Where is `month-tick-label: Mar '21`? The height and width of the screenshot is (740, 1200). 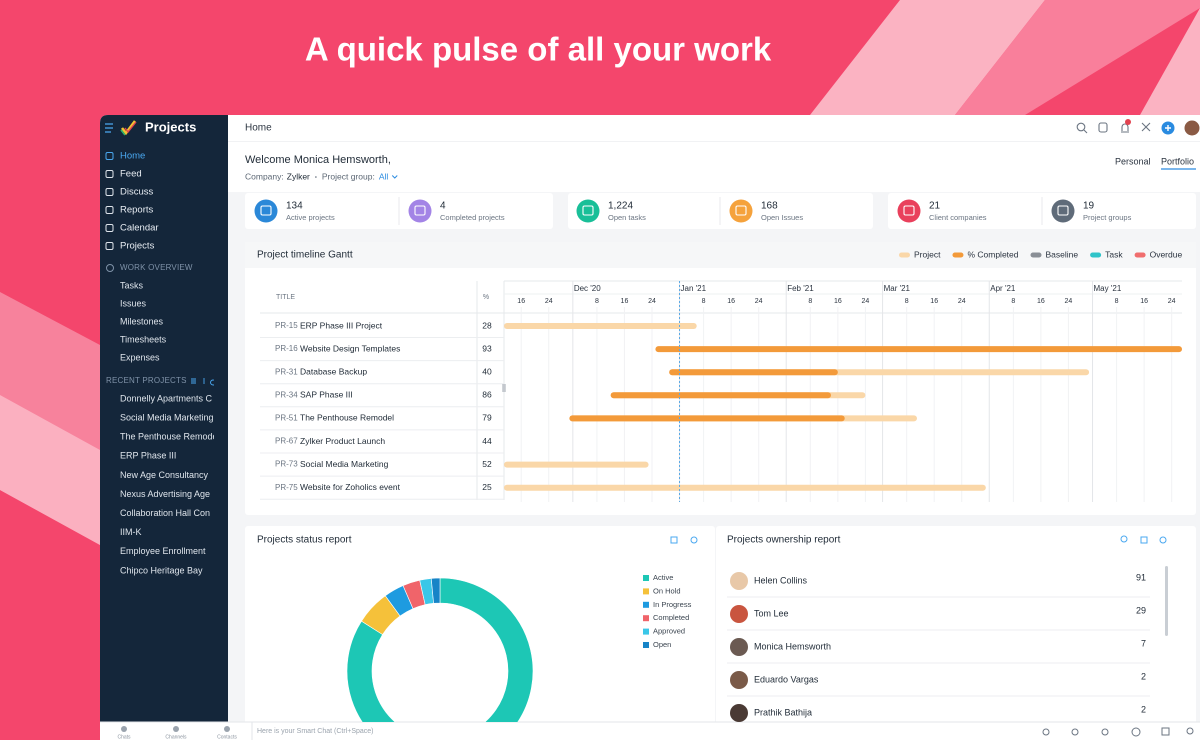
month-tick-label: Mar '21 is located at coordinates (897, 288).